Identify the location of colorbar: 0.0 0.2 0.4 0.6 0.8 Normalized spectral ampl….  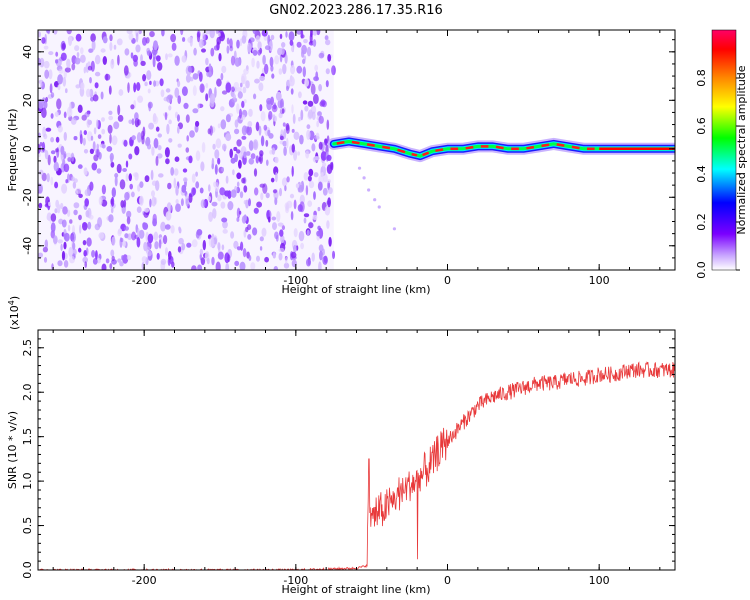
(721, 154).